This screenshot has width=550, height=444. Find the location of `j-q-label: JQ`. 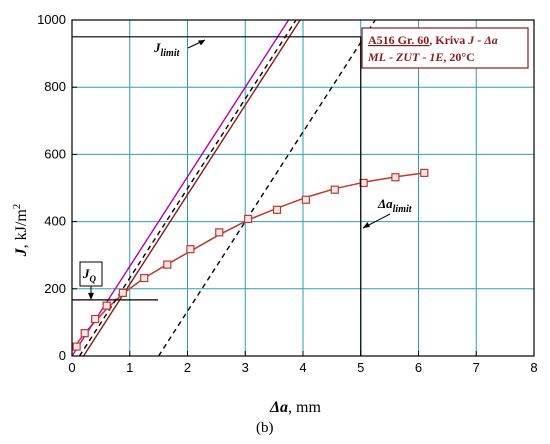

j-q-label: JQ is located at coordinates (89, 275).